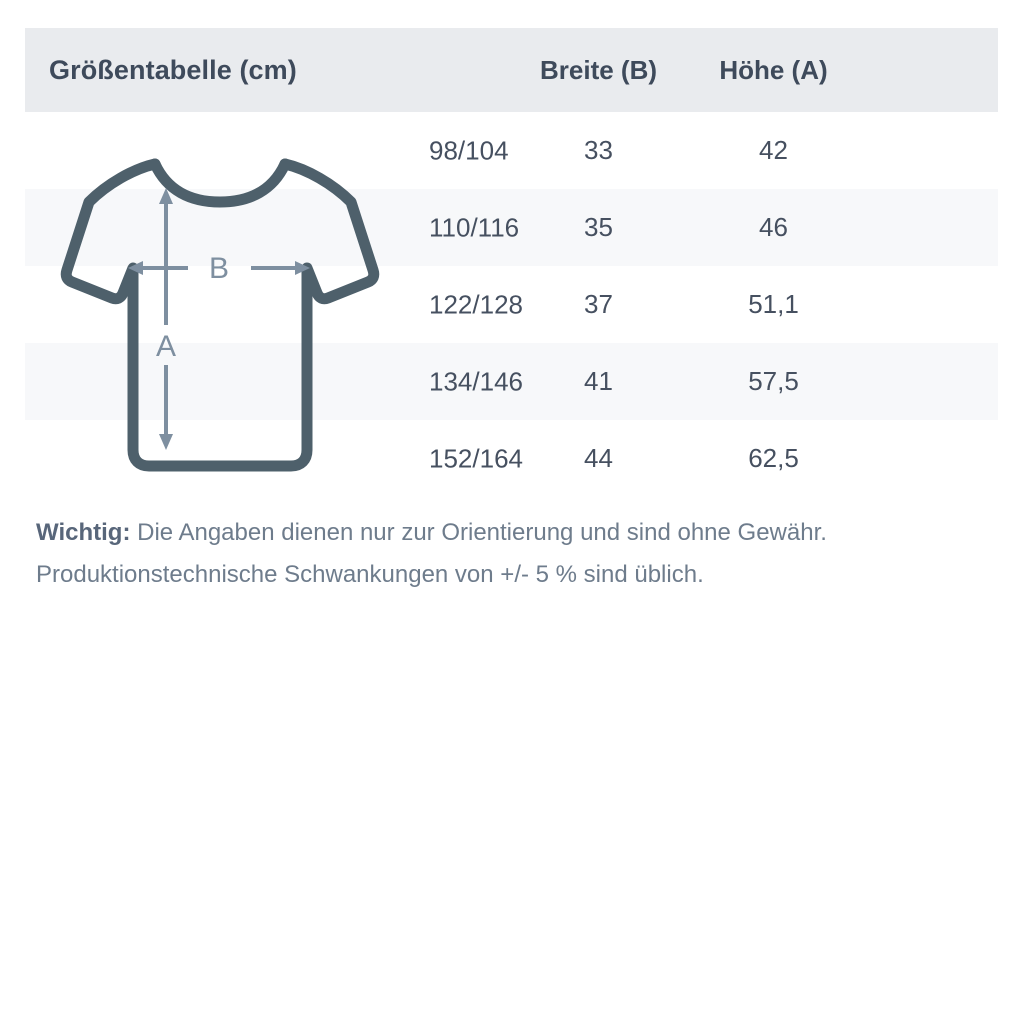 The image size is (1024, 1024). I want to click on cell-width: 37, so click(598, 304).